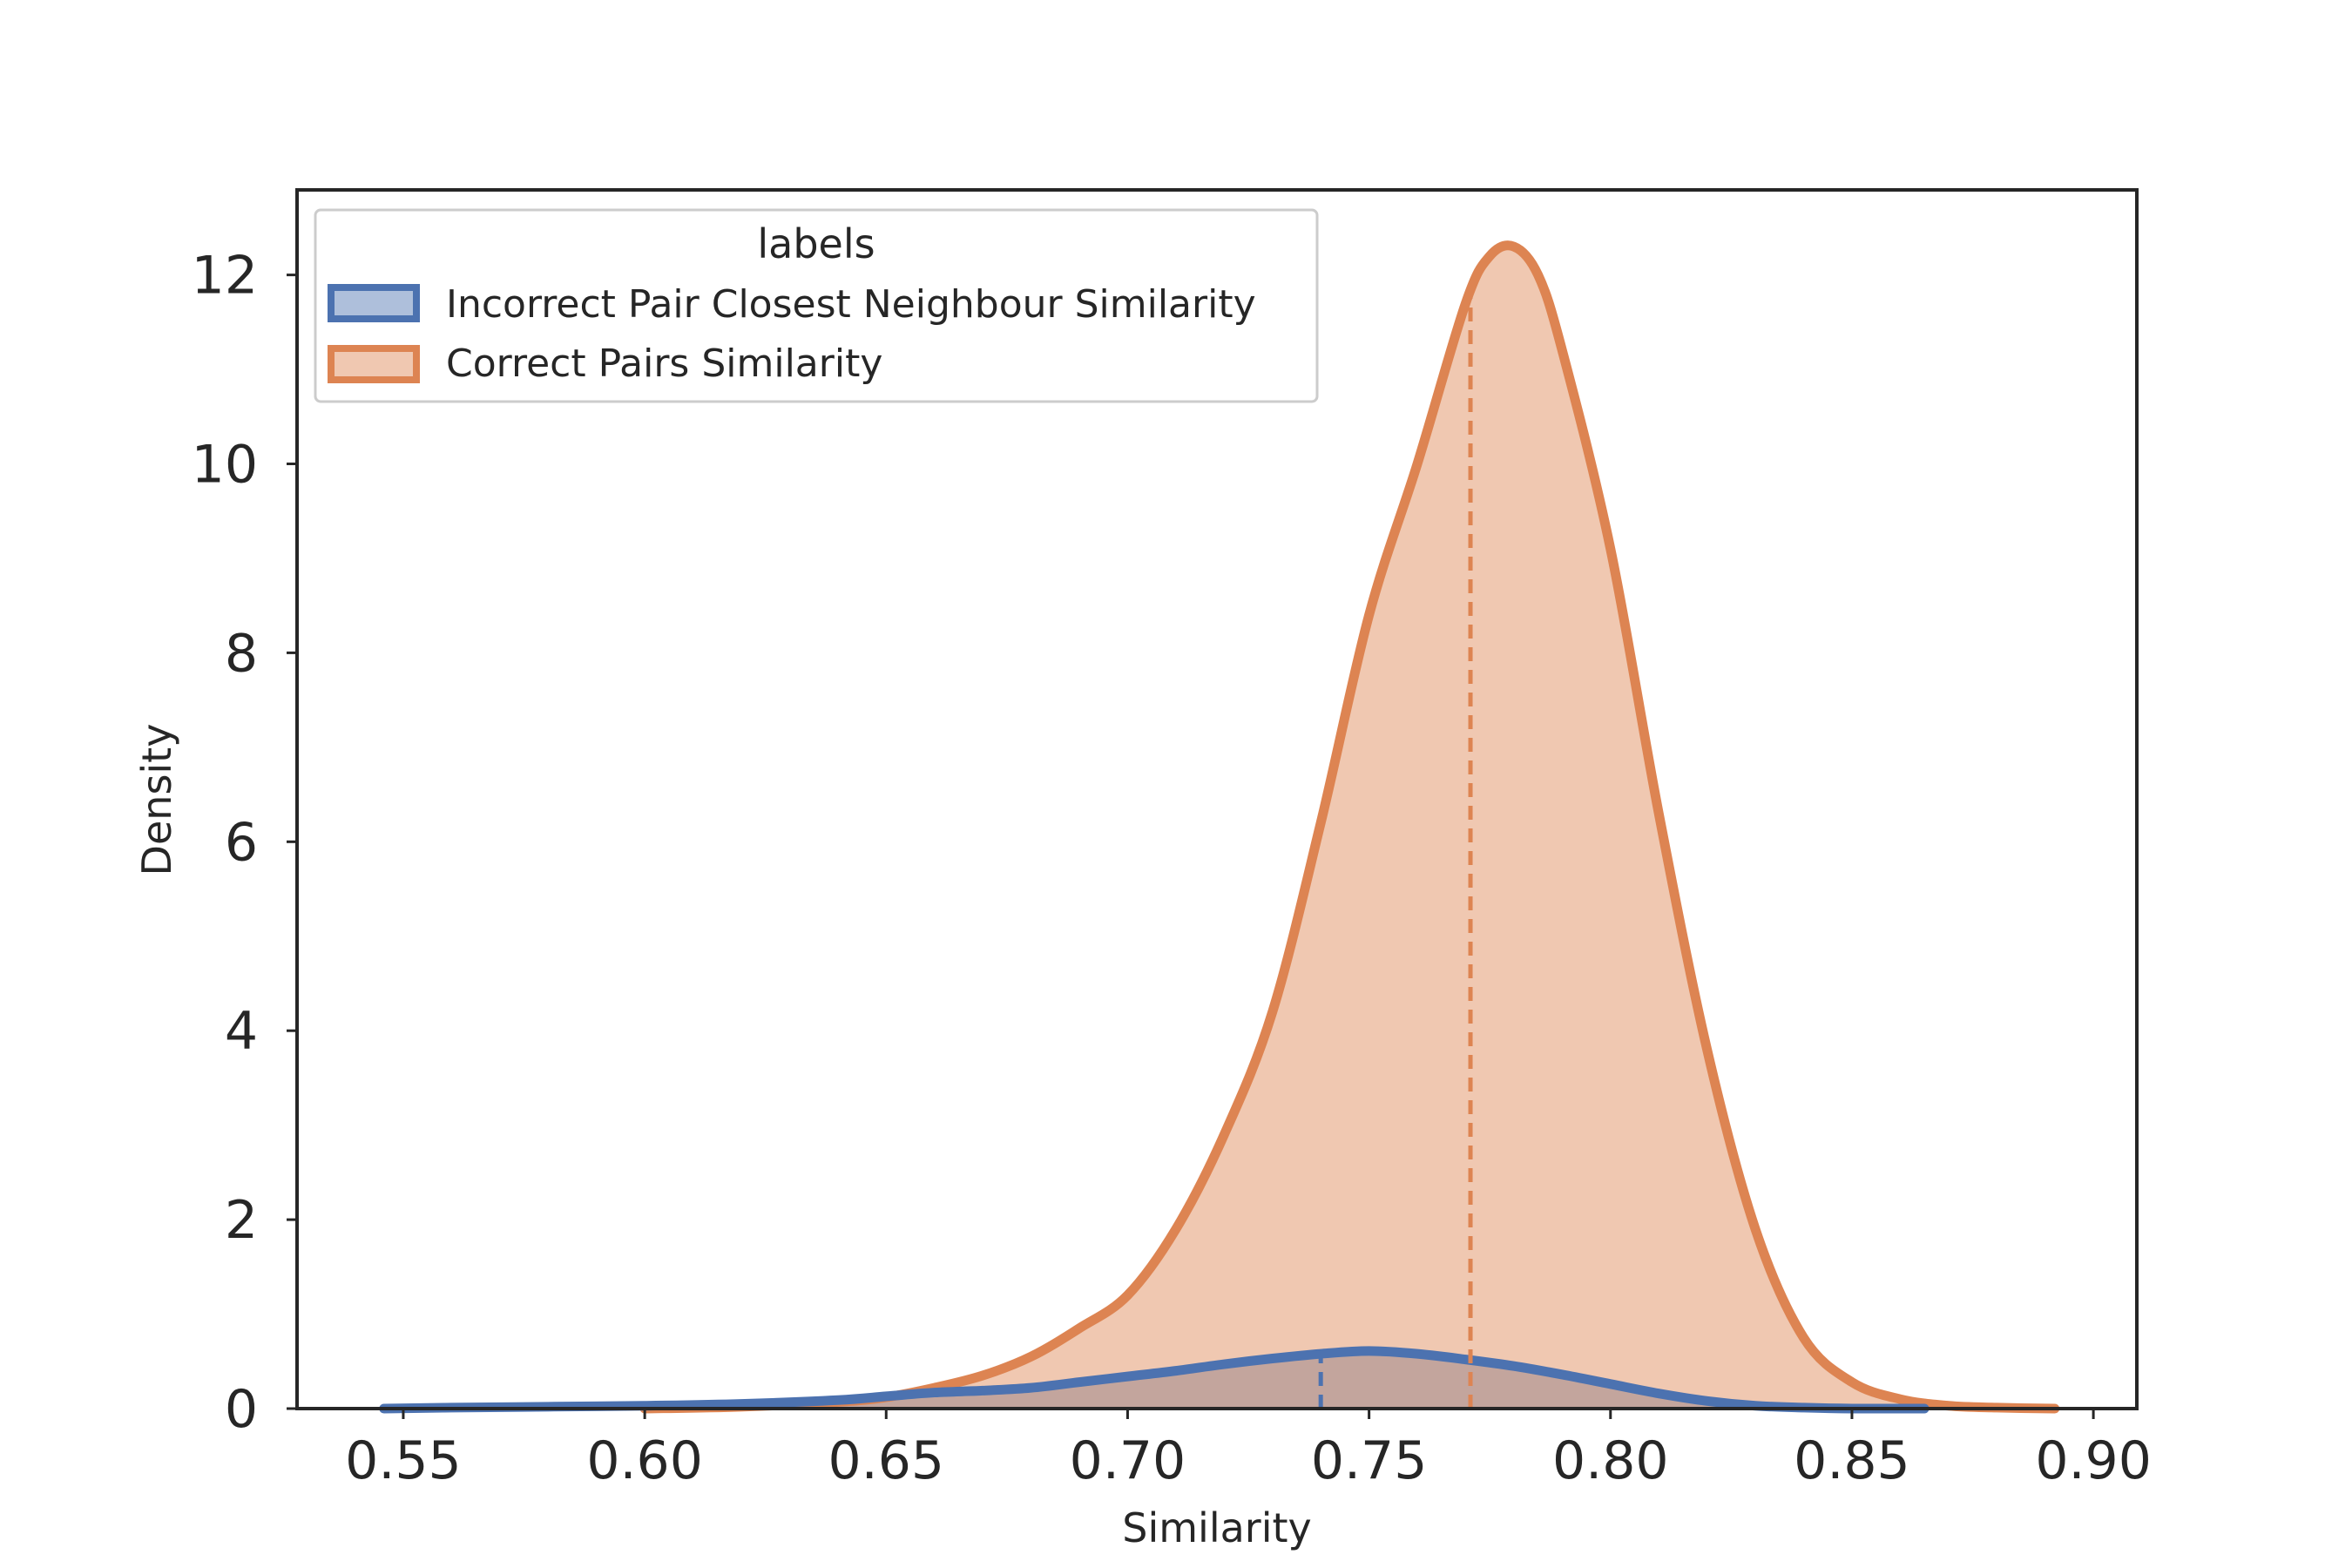 Image resolution: width=2352 pixels, height=1568 pixels. What do you see at coordinates (1217, 1527) in the screenshot?
I see `x-axis-label: Similarity` at bounding box center [1217, 1527].